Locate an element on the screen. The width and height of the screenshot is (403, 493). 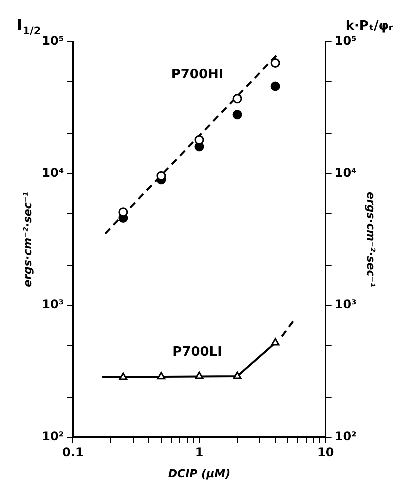
text: 10² is located at coordinates (345, 437).